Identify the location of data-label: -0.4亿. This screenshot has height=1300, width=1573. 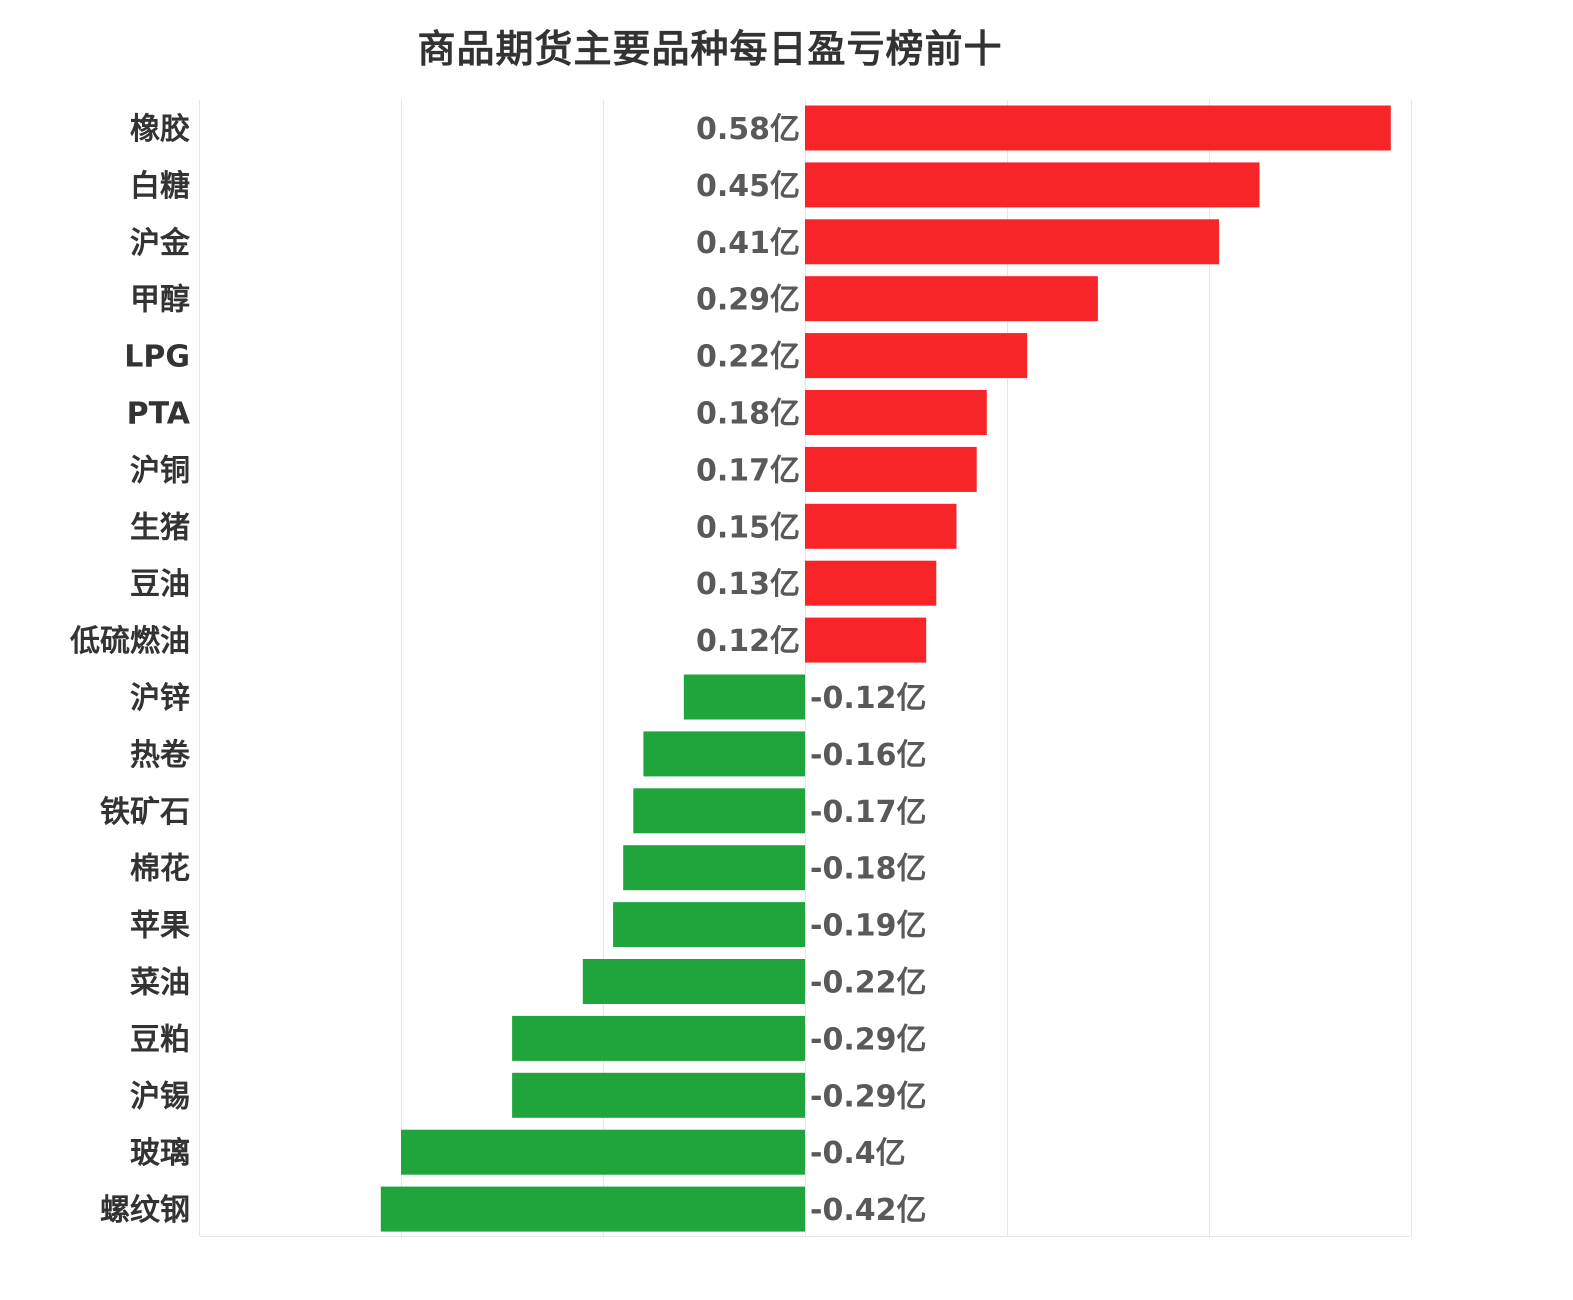
(858, 1153).